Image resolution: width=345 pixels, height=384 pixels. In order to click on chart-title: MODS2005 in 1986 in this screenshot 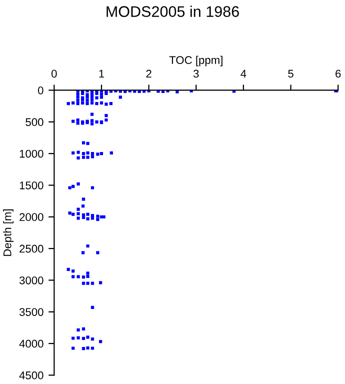, I will do `click(172, 11)`.